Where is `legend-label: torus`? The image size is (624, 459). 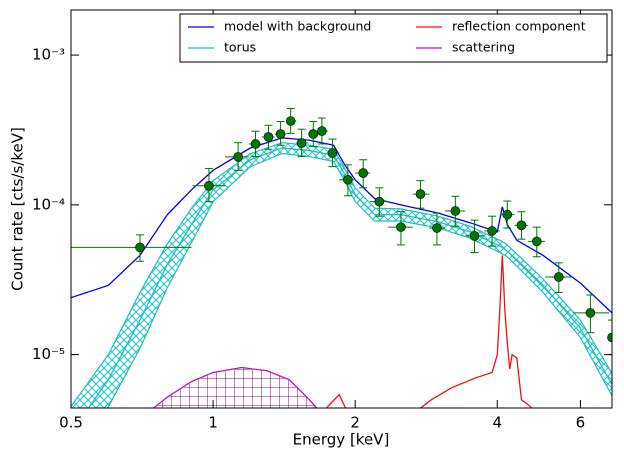 legend-label: torus is located at coordinates (240, 47).